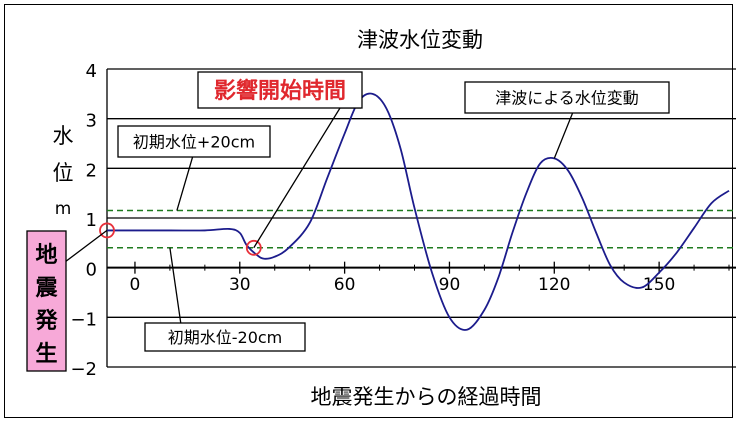 This screenshot has width=739, height=423. I want to click on x-tick-label: 30, so click(240, 285).